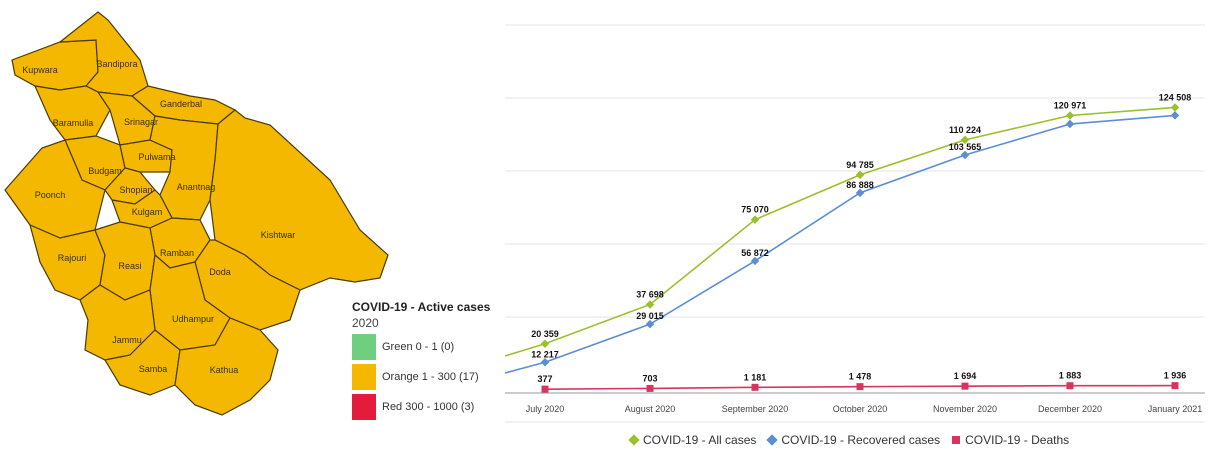 Image resolution: width=1208 pixels, height=451 pixels. I want to click on chart-legend-label: COVID-19 - Deaths, so click(1017, 440).